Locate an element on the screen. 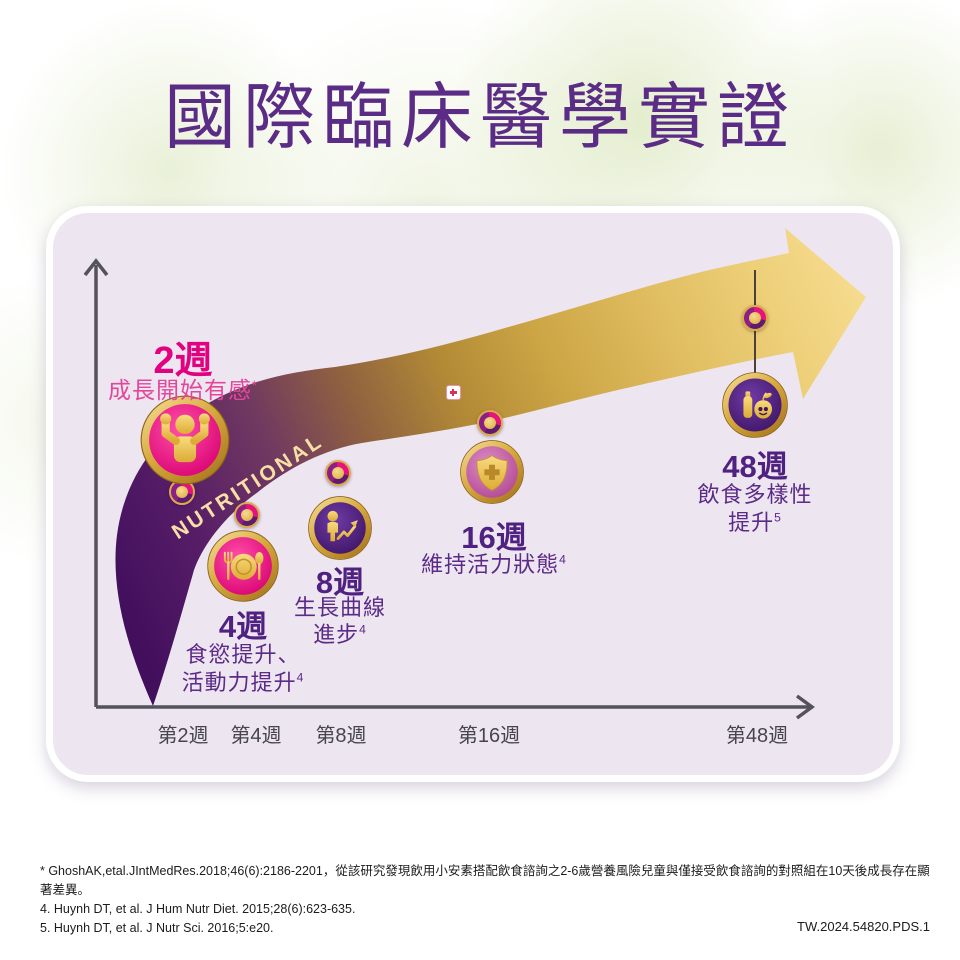 This screenshot has width=960, height=960. apple-bottle-icon is located at coordinates (755, 405).